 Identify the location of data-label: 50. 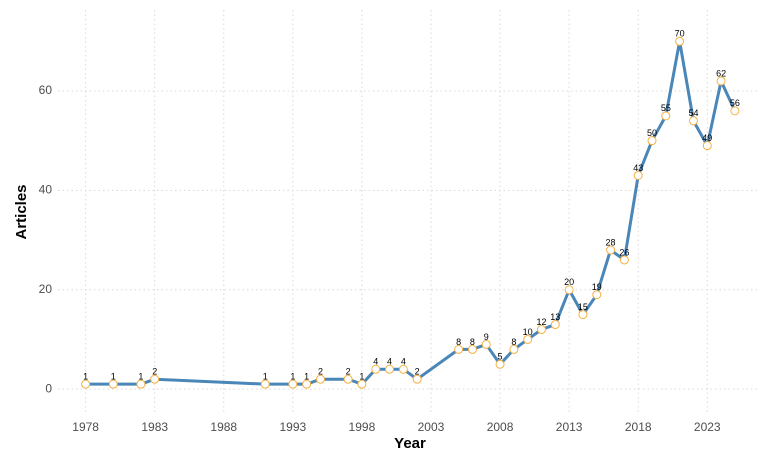
(652, 133).